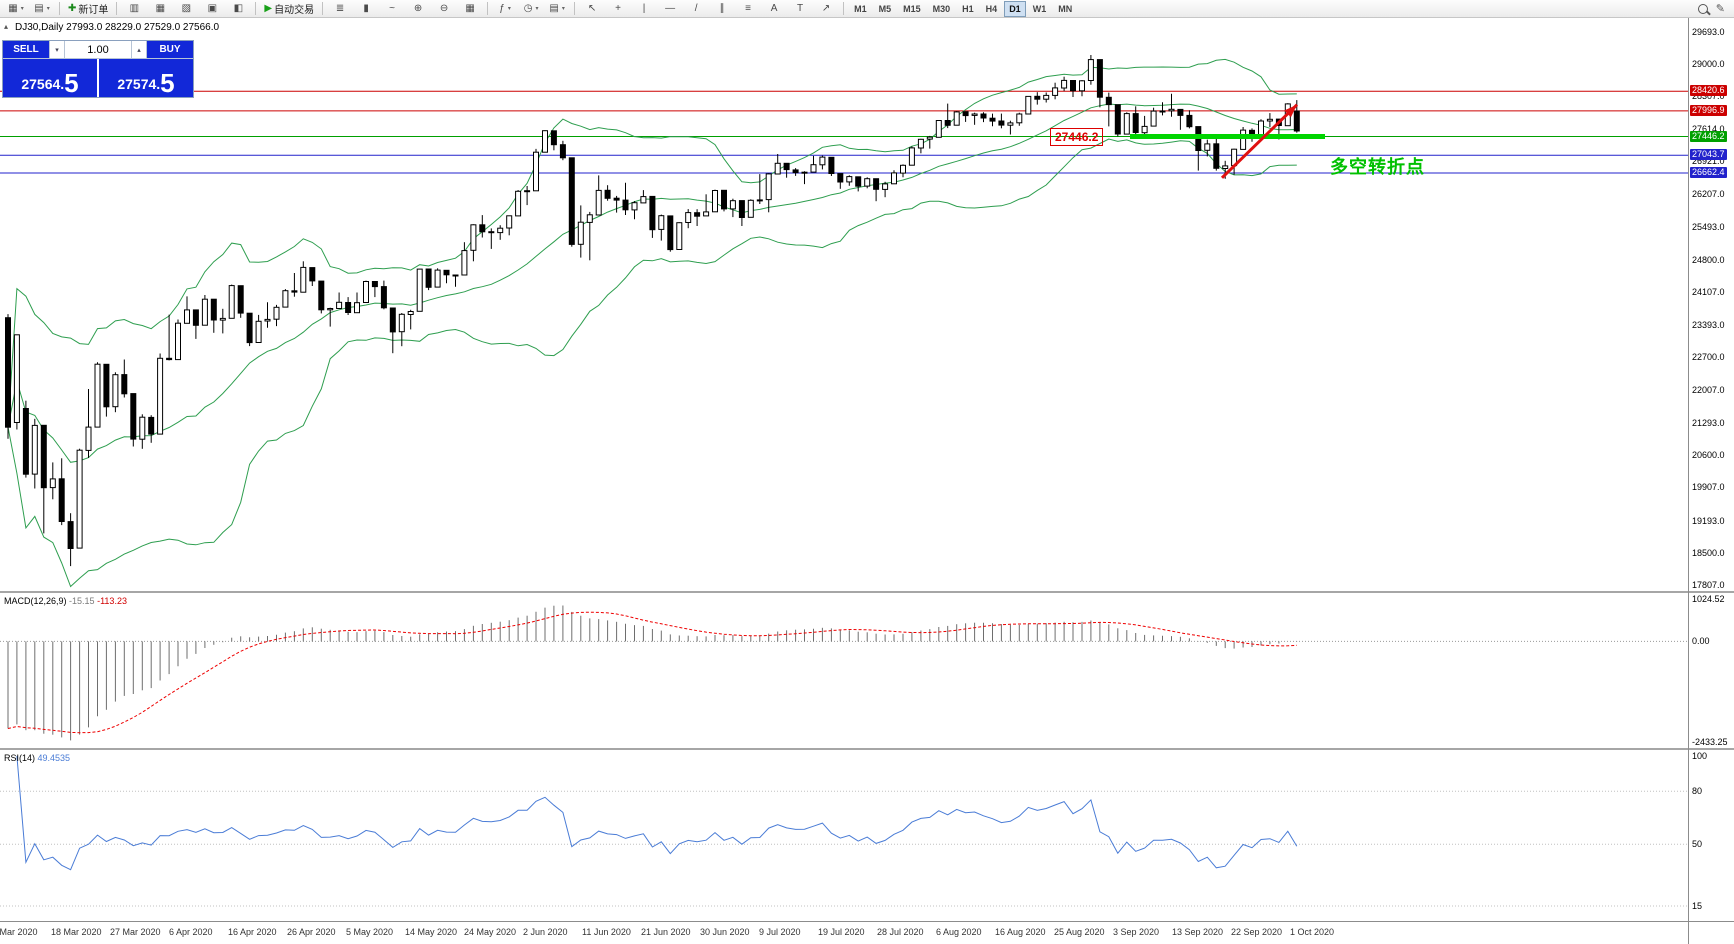 This screenshot has height=944, width=1734. What do you see at coordinates (16, 8) in the screenshot?
I see `new-chart-button: ▦ ▾` at bounding box center [16, 8].